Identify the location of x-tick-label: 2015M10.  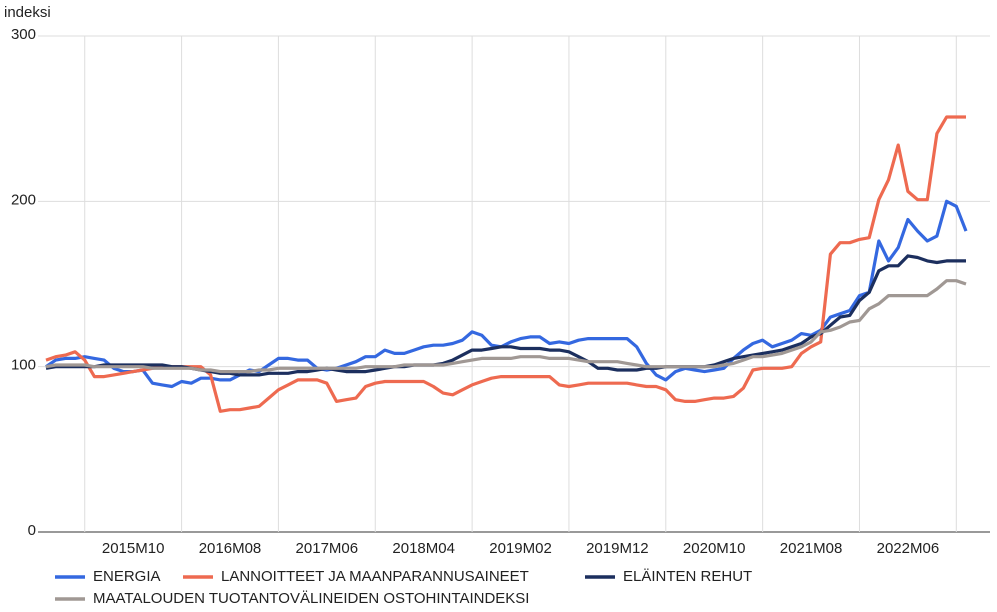
(133, 548).